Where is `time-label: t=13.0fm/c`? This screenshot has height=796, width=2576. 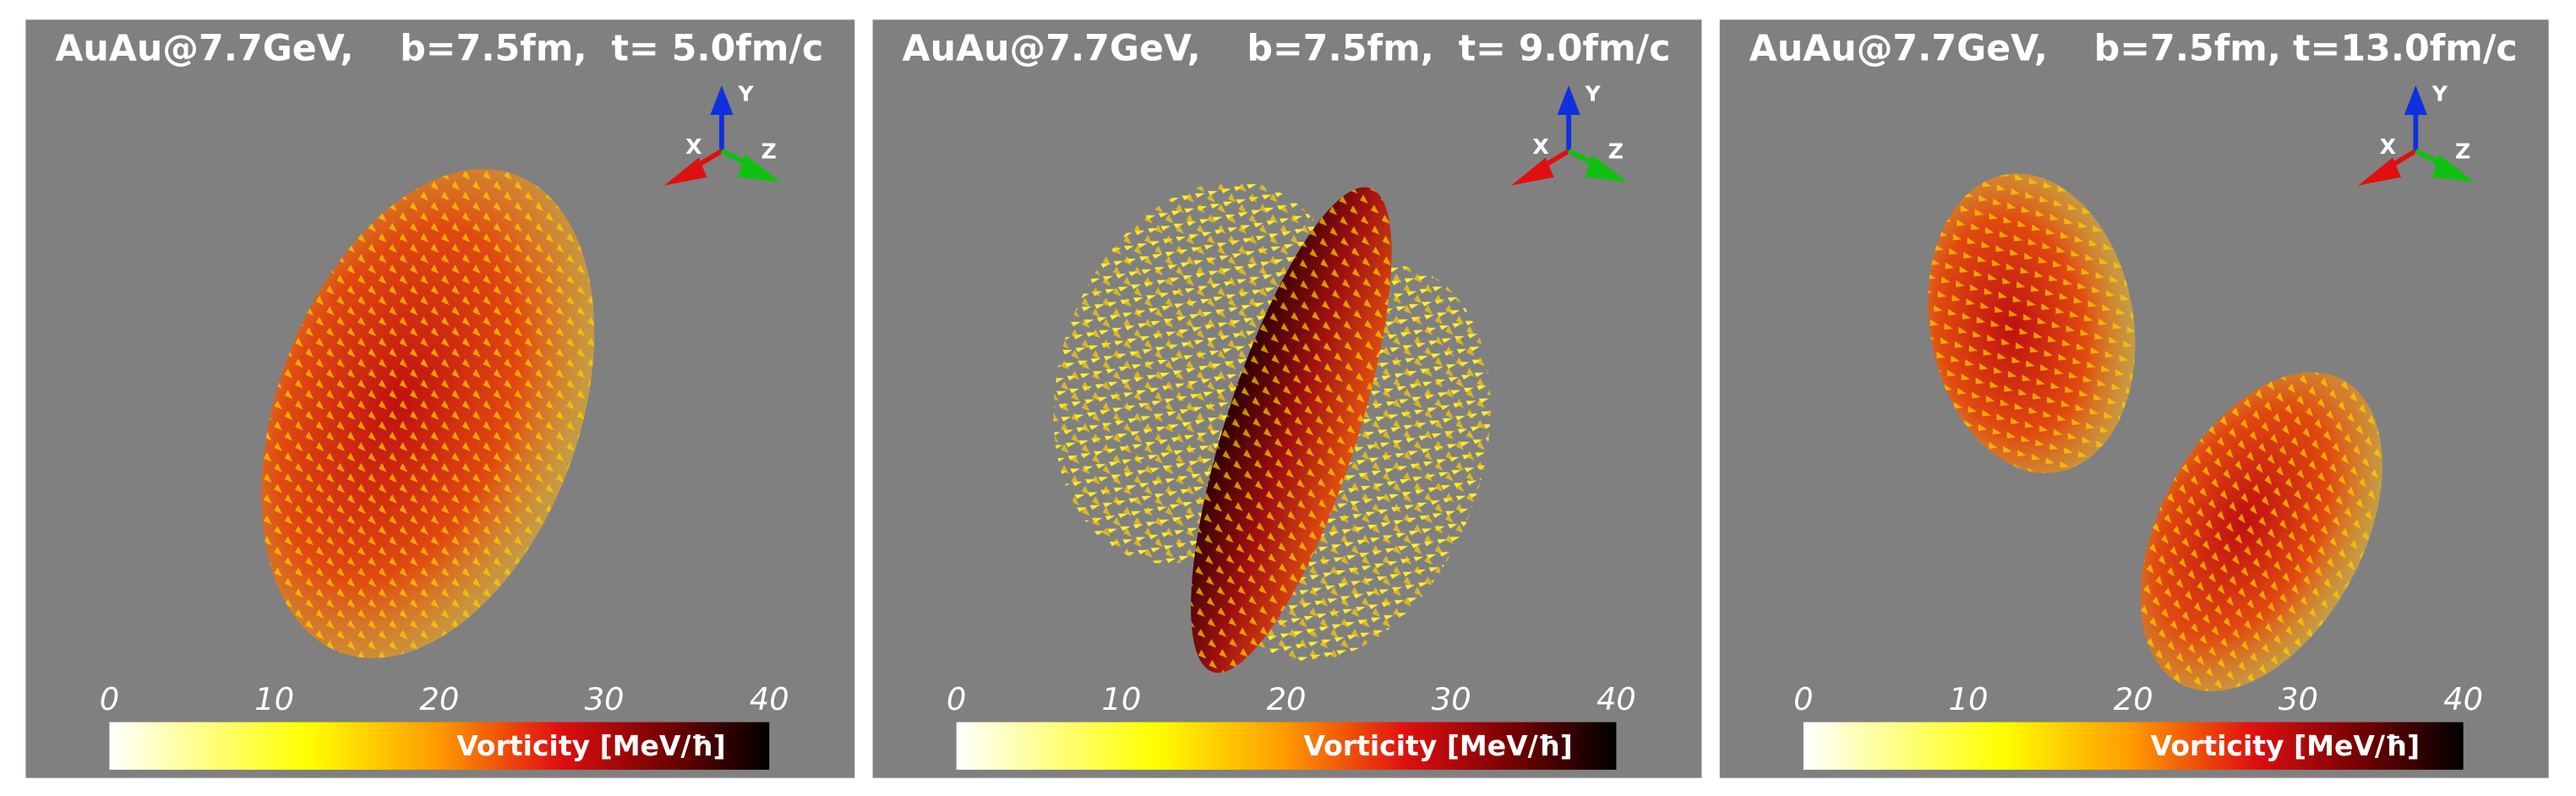 time-label: t=13.0fm/c is located at coordinates (2405, 49).